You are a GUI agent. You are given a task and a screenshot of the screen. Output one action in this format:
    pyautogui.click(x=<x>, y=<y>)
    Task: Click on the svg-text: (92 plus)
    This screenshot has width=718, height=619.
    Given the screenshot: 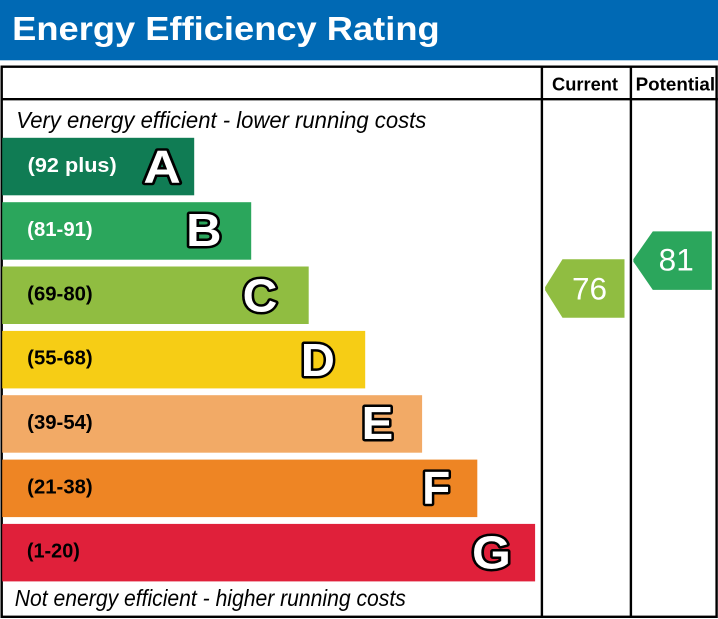 What is the action you would take?
    pyautogui.click(x=72, y=166)
    